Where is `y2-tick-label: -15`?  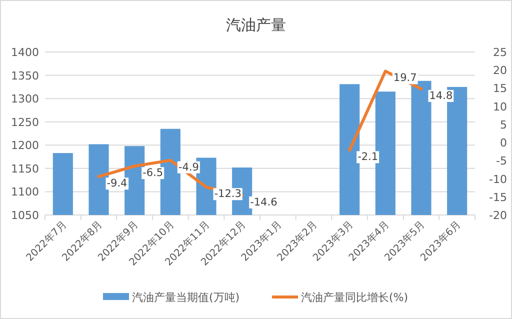 y2-tick-label: -15 is located at coordinates (498, 197).